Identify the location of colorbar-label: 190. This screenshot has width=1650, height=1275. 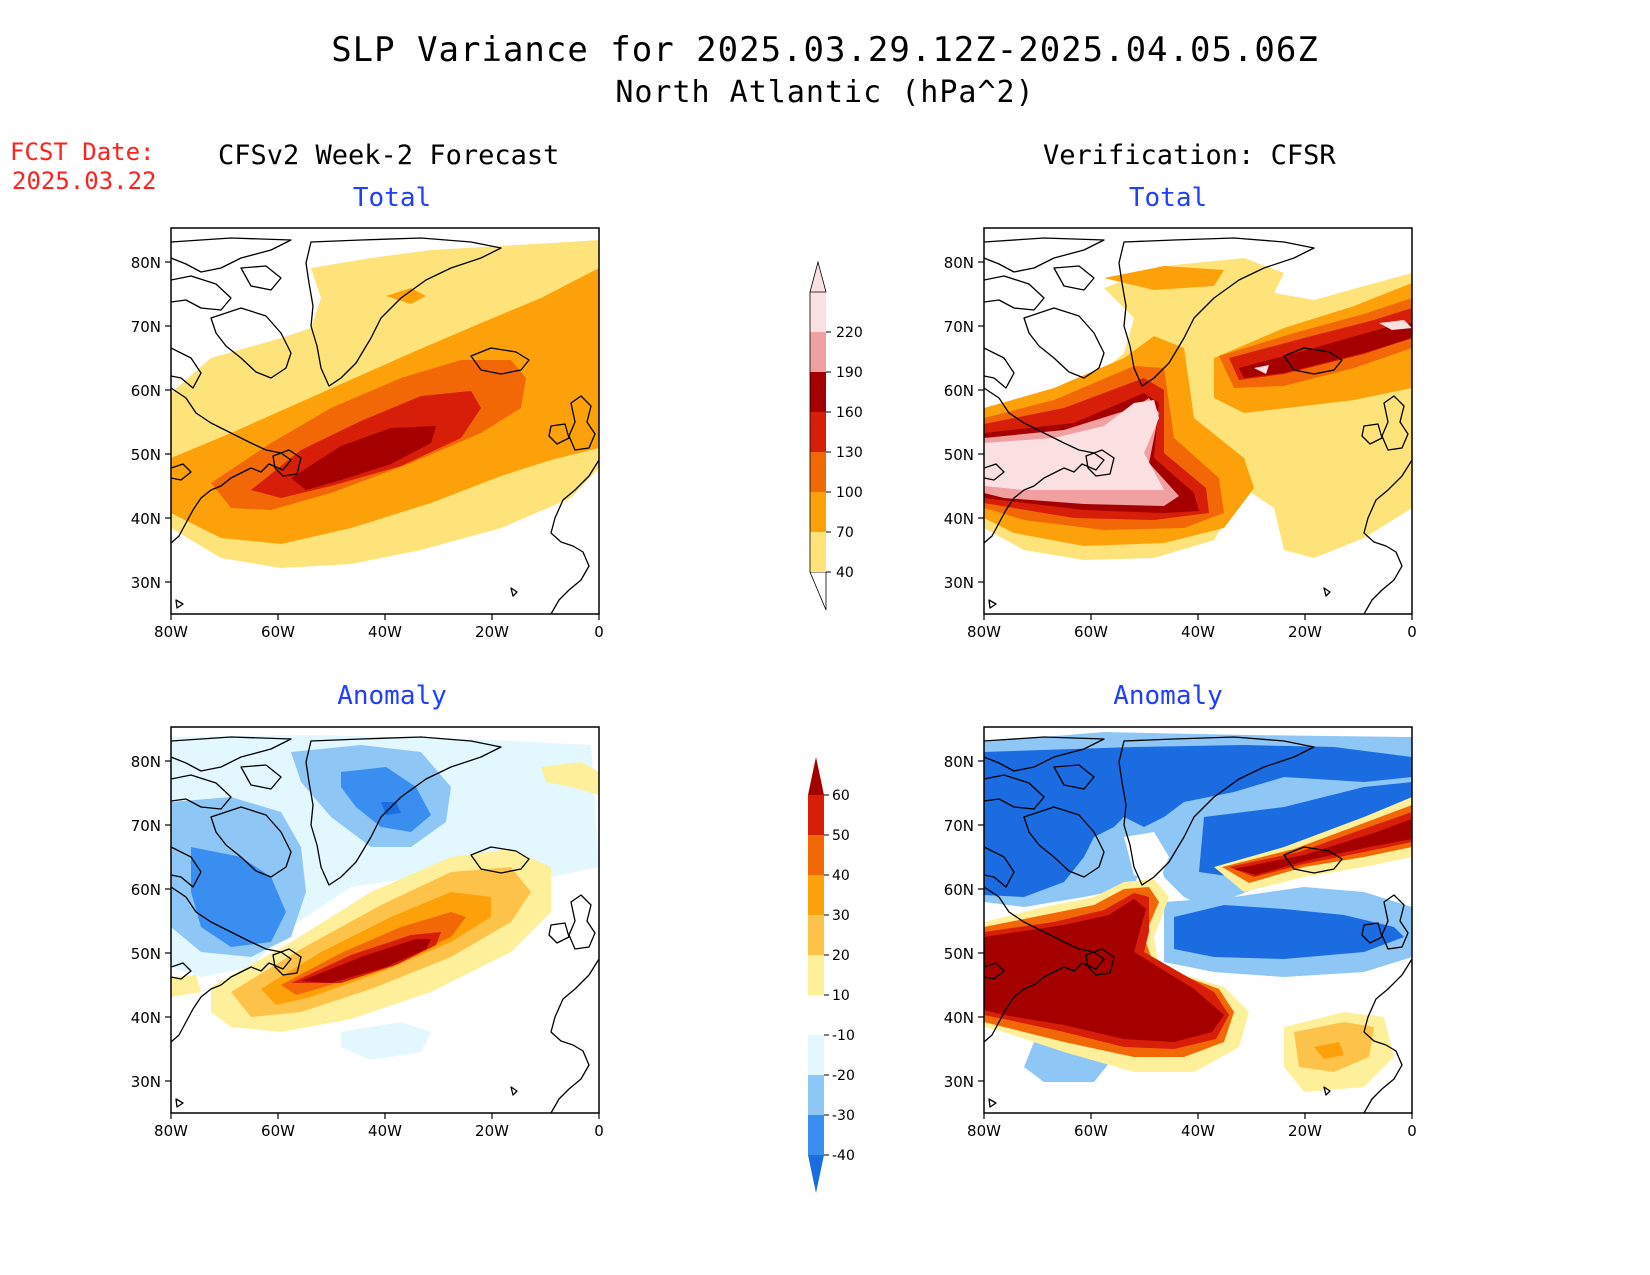
(849, 373).